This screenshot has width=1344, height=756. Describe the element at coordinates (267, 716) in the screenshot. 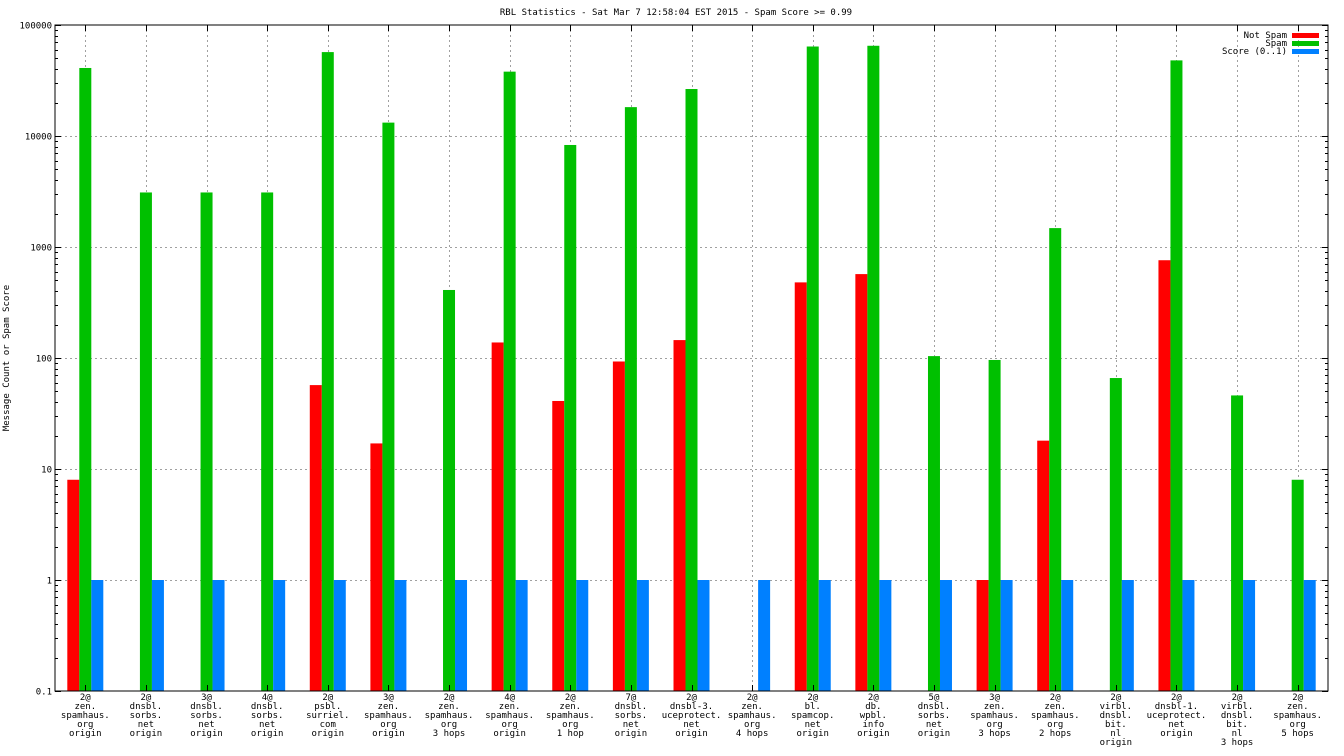

I see `x-tick-label: 4@ dnsbl. sorbs. net origin` at that location.